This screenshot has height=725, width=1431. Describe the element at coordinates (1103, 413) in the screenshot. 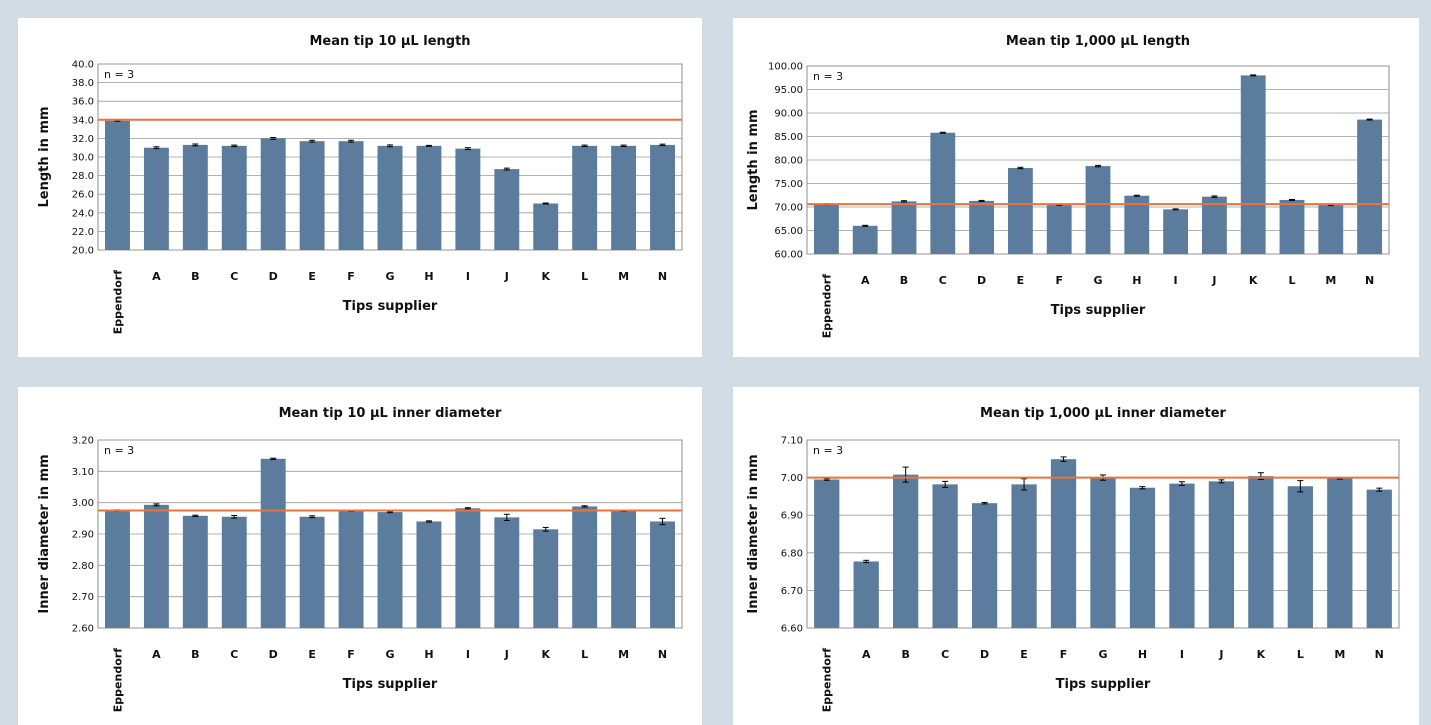

I see `chart-title: Mean tip 1,000 µL inner diameter` at that location.